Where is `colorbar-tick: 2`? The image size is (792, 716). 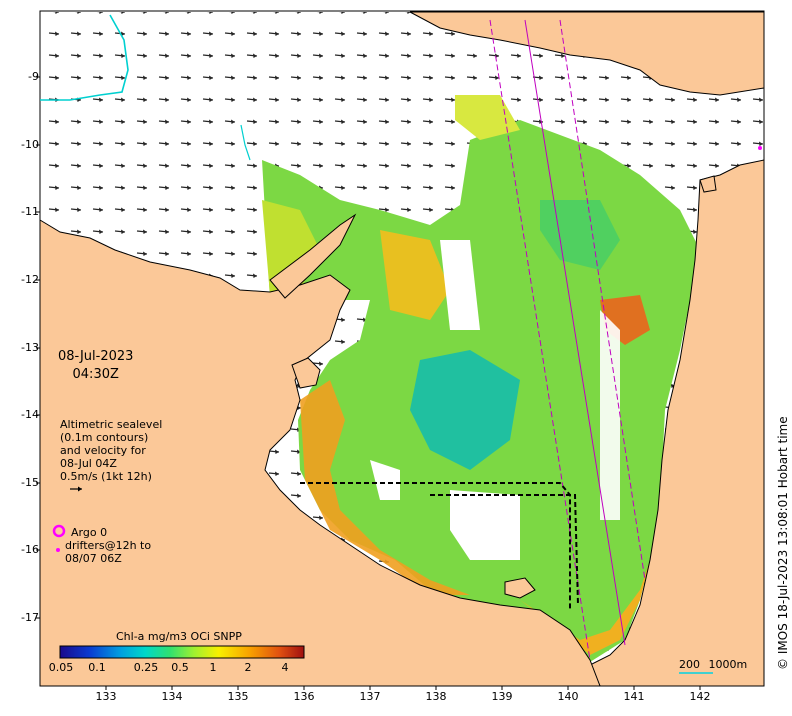
colorbar-tick: 2 is located at coordinates (248, 667).